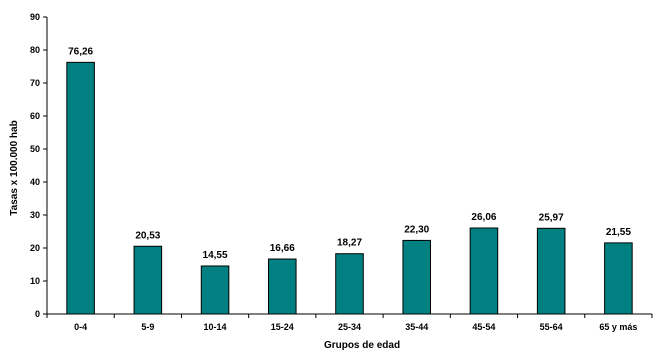  What do you see at coordinates (39, 165) in the screenshot?
I see `y-axis: 0 10 20 30 40 50 60 70 80 90` at bounding box center [39, 165].